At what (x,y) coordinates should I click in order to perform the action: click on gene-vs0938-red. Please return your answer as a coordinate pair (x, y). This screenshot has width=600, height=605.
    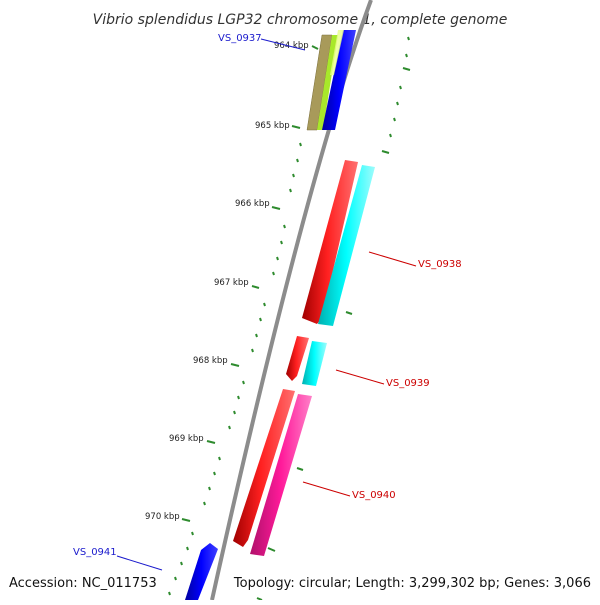
    Looking at the image, I should click on (330, 242).